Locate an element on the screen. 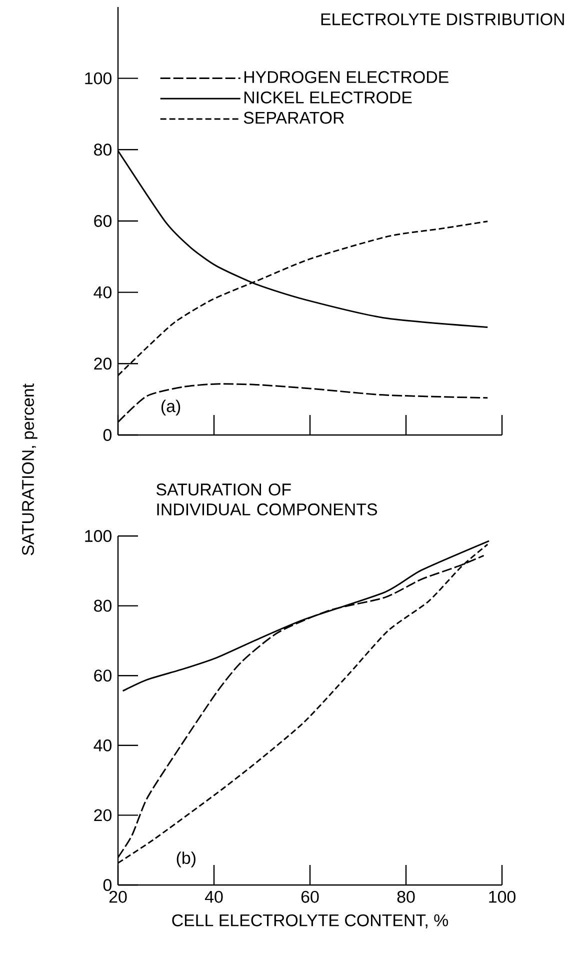 Image resolution: width=573 pixels, height=957 pixels. chart-title: ELECTROLYTE DISTRIBUTION is located at coordinates (442, 19).